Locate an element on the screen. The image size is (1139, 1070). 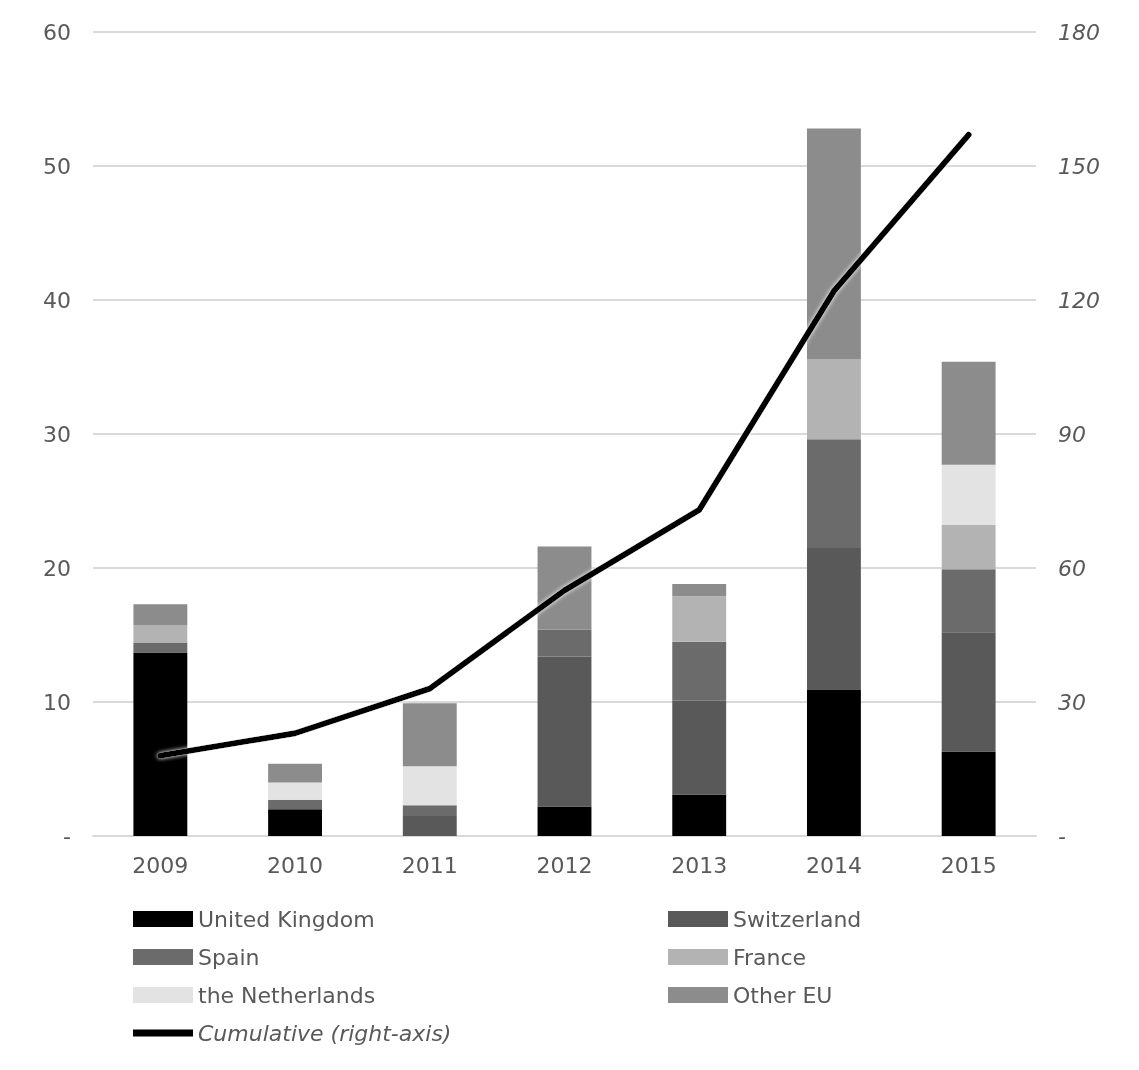
y-tick-label: - is located at coordinates (67, 836).